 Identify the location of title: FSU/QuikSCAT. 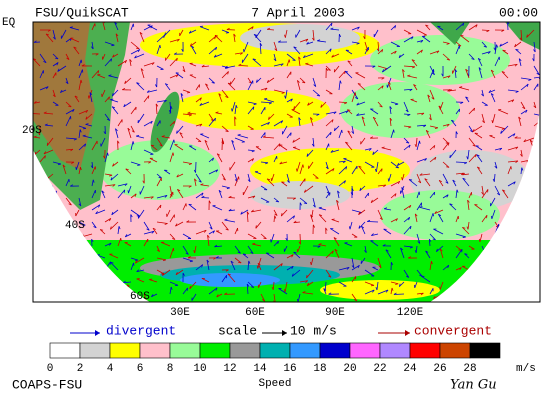
(82, 12).